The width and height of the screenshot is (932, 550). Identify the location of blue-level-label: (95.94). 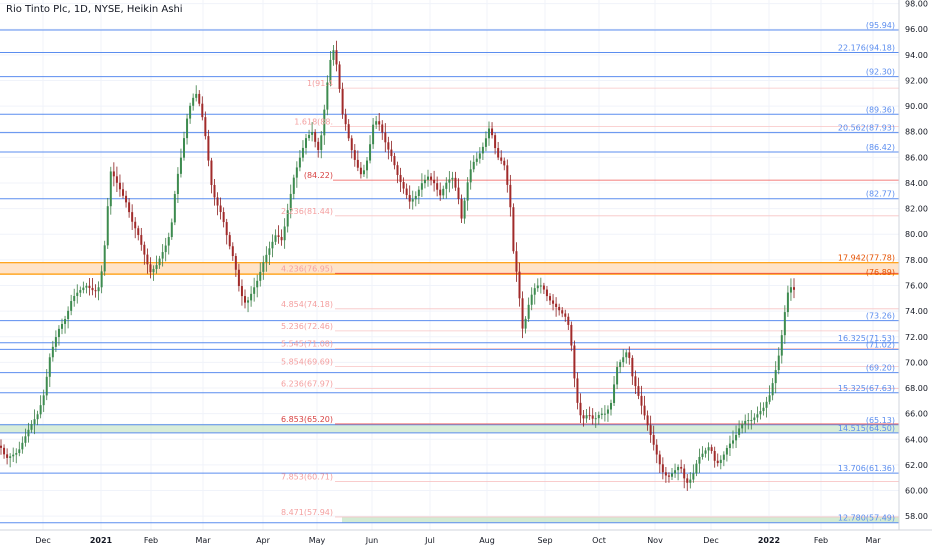
(880, 25).